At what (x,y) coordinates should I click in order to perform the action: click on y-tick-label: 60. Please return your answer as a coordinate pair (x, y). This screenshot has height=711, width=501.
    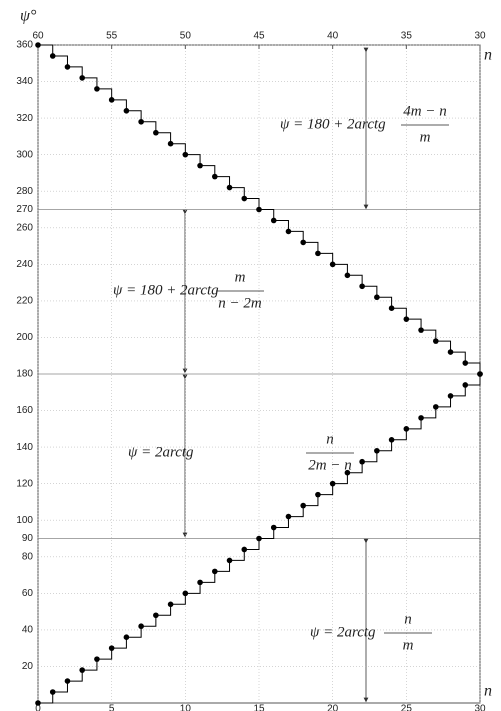
    Looking at the image, I should click on (28, 593).